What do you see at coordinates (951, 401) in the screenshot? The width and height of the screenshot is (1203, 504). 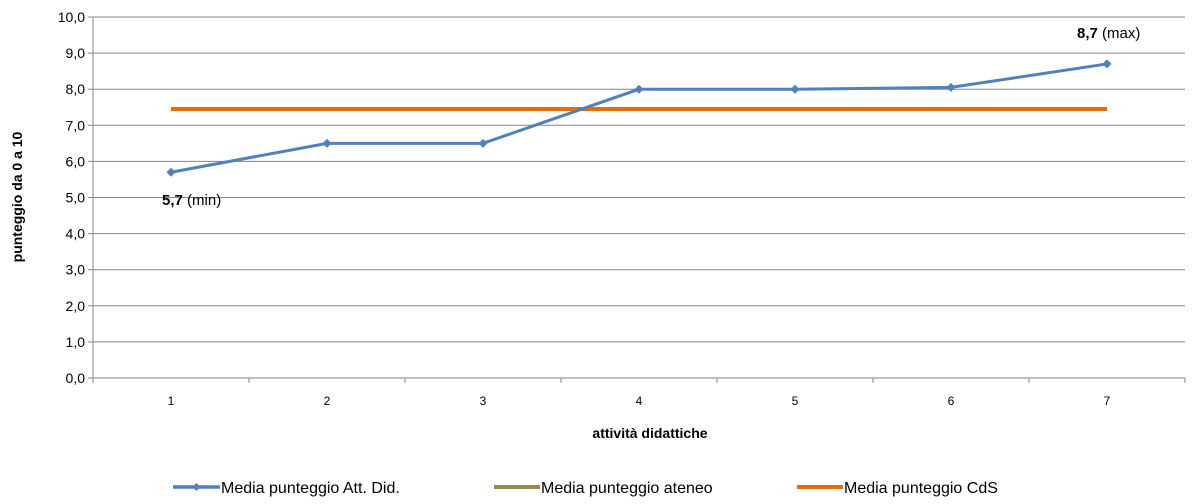 I see `x-tick-label: 6` at bounding box center [951, 401].